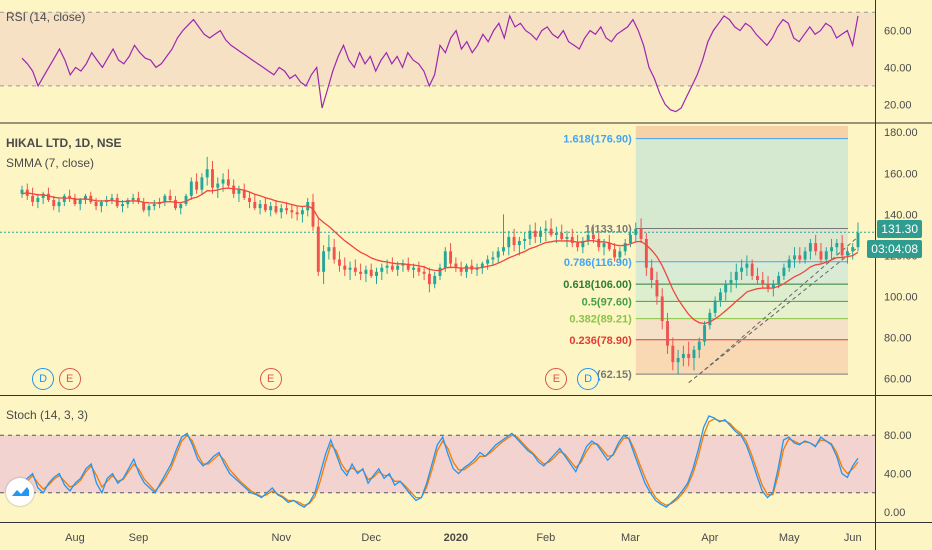  Describe the element at coordinates (898, 32) in the screenshot. I see `rsi-ytick: 60.00` at that location.